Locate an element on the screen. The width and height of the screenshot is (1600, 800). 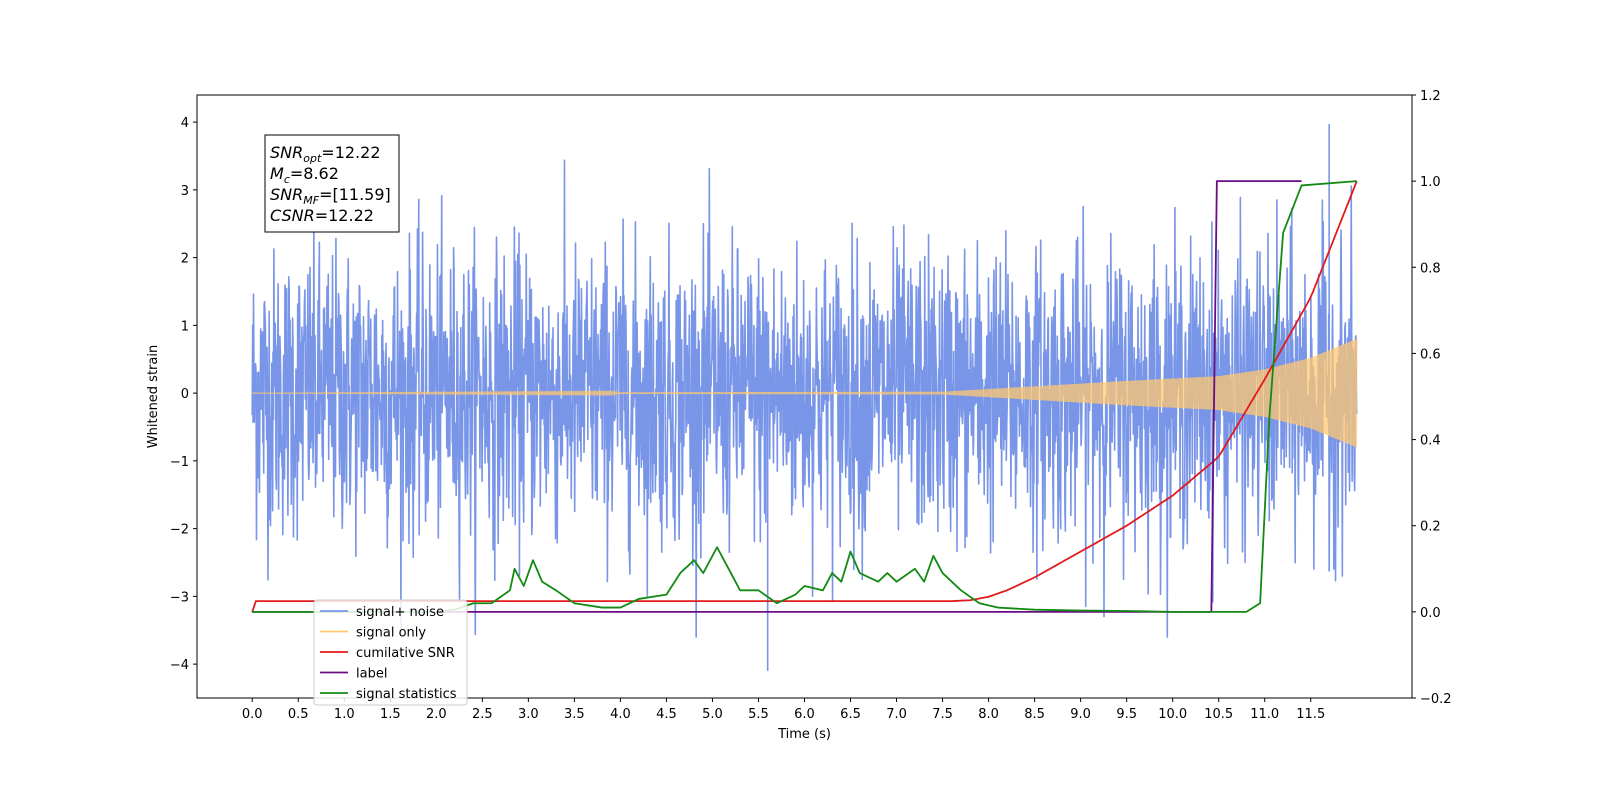
x-tick-label: 8.0 is located at coordinates (988, 714).